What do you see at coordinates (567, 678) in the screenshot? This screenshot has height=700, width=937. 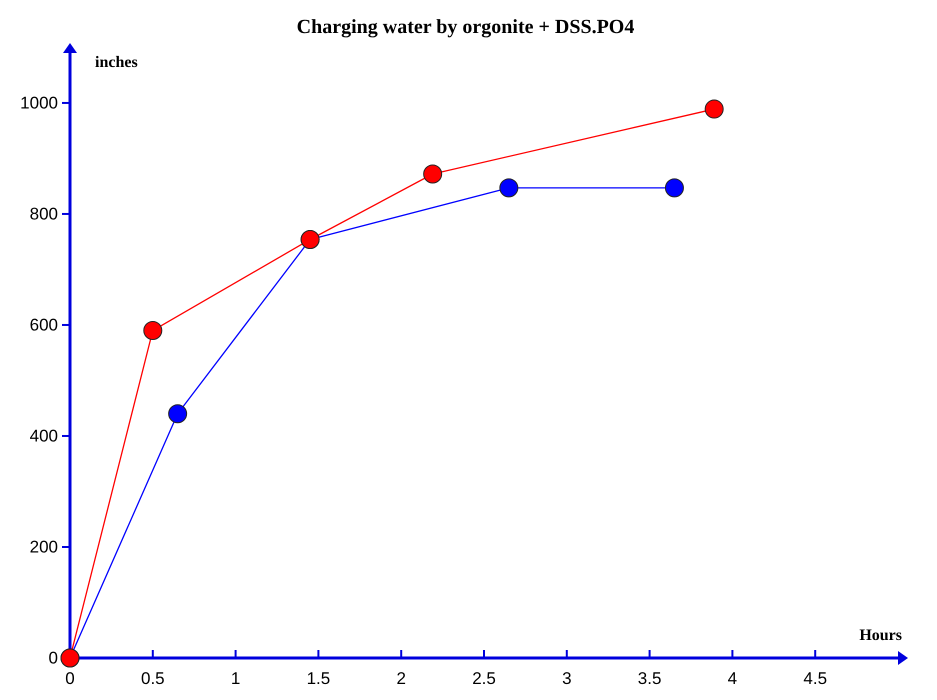 I see `x-tick-label: 3` at bounding box center [567, 678].